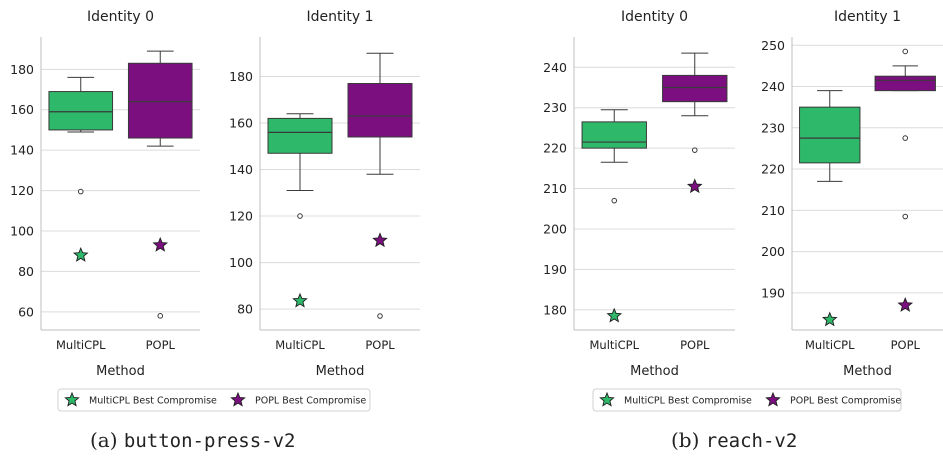  Describe the element at coordinates (685, 440) in the screenshot. I see `caption-b-label: (b)` at that location.